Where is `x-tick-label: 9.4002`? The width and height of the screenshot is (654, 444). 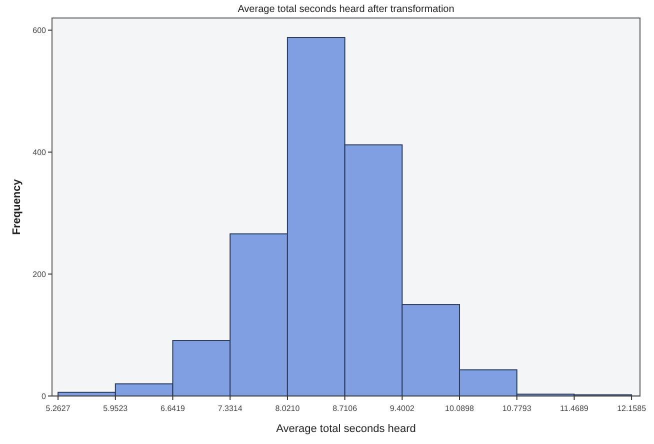
x-tick-label: 9.4002 is located at coordinates (402, 408).